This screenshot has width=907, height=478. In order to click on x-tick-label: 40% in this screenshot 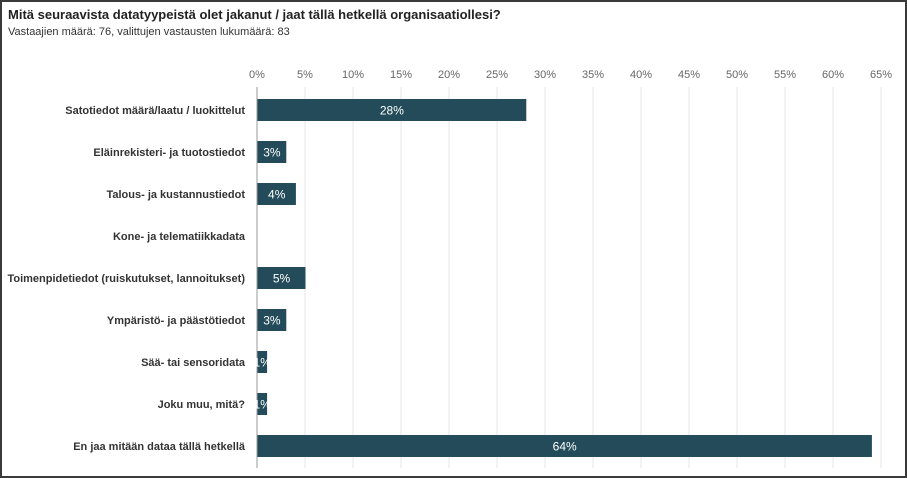, I will do `click(641, 75)`.